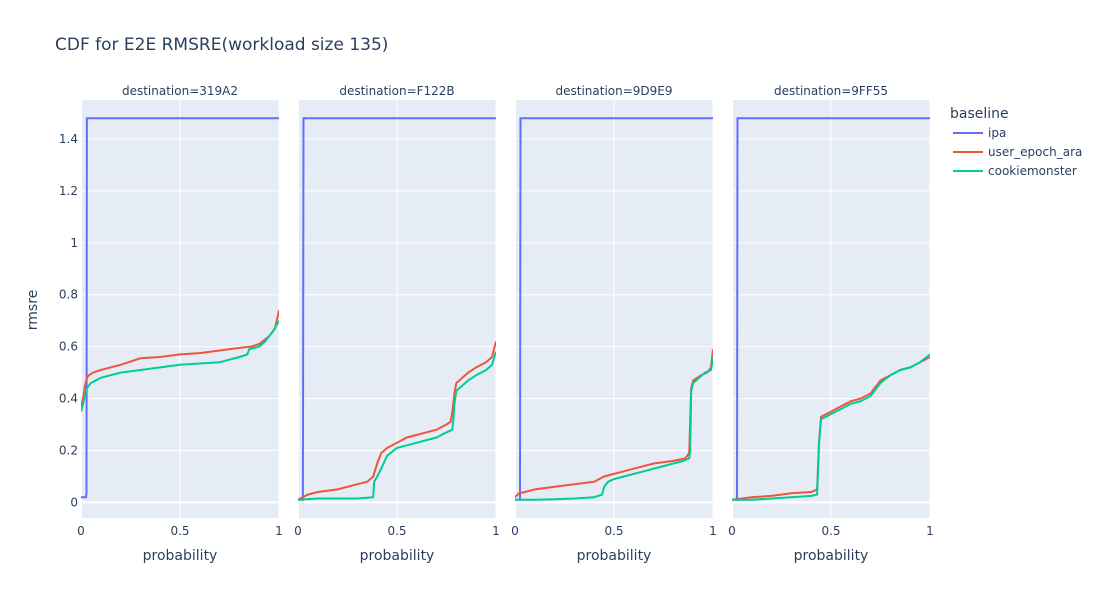  Describe the element at coordinates (396, 91) in the screenshot. I see `panel-title: destination=F122B` at that location.